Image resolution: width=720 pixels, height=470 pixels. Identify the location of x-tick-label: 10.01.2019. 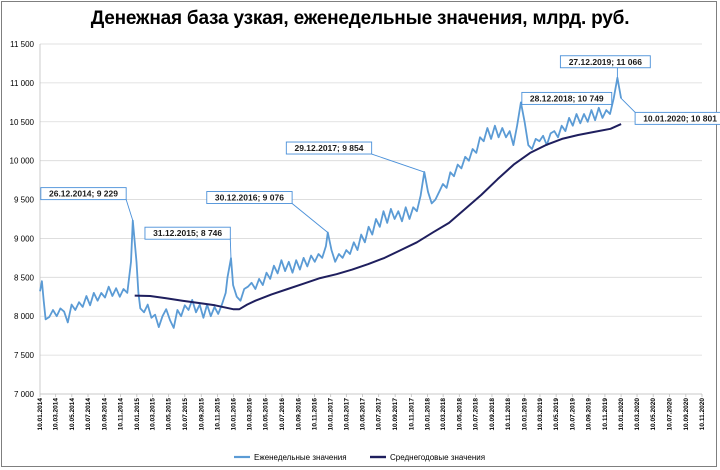
(524, 414).